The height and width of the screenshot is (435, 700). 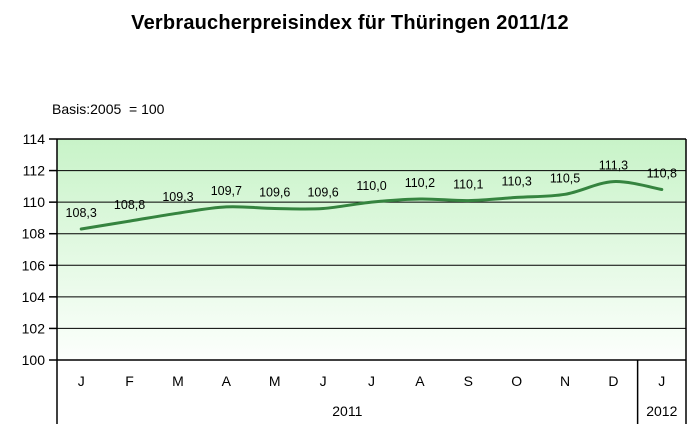 What do you see at coordinates (420, 183) in the screenshot?
I see `data-label: 110,2` at bounding box center [420, 183].